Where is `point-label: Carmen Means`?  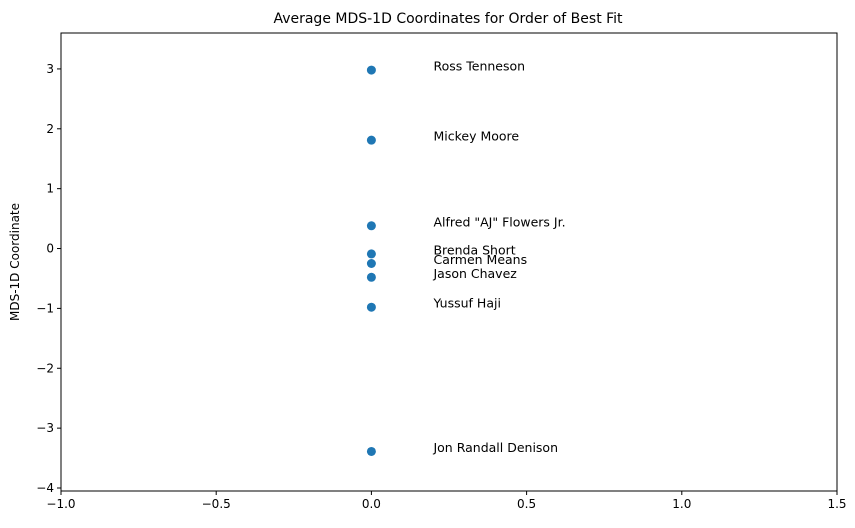 point-label: Carmen Means is located at coordinates (480, 259).